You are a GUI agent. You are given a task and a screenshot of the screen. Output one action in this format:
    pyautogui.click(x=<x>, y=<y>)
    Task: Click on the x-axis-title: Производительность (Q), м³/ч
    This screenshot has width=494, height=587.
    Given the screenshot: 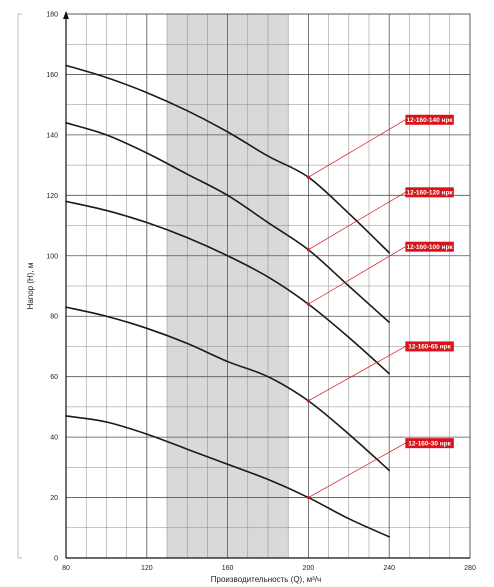 What is the action you would take?
    pyautogui.click(x=266, y=579)
    